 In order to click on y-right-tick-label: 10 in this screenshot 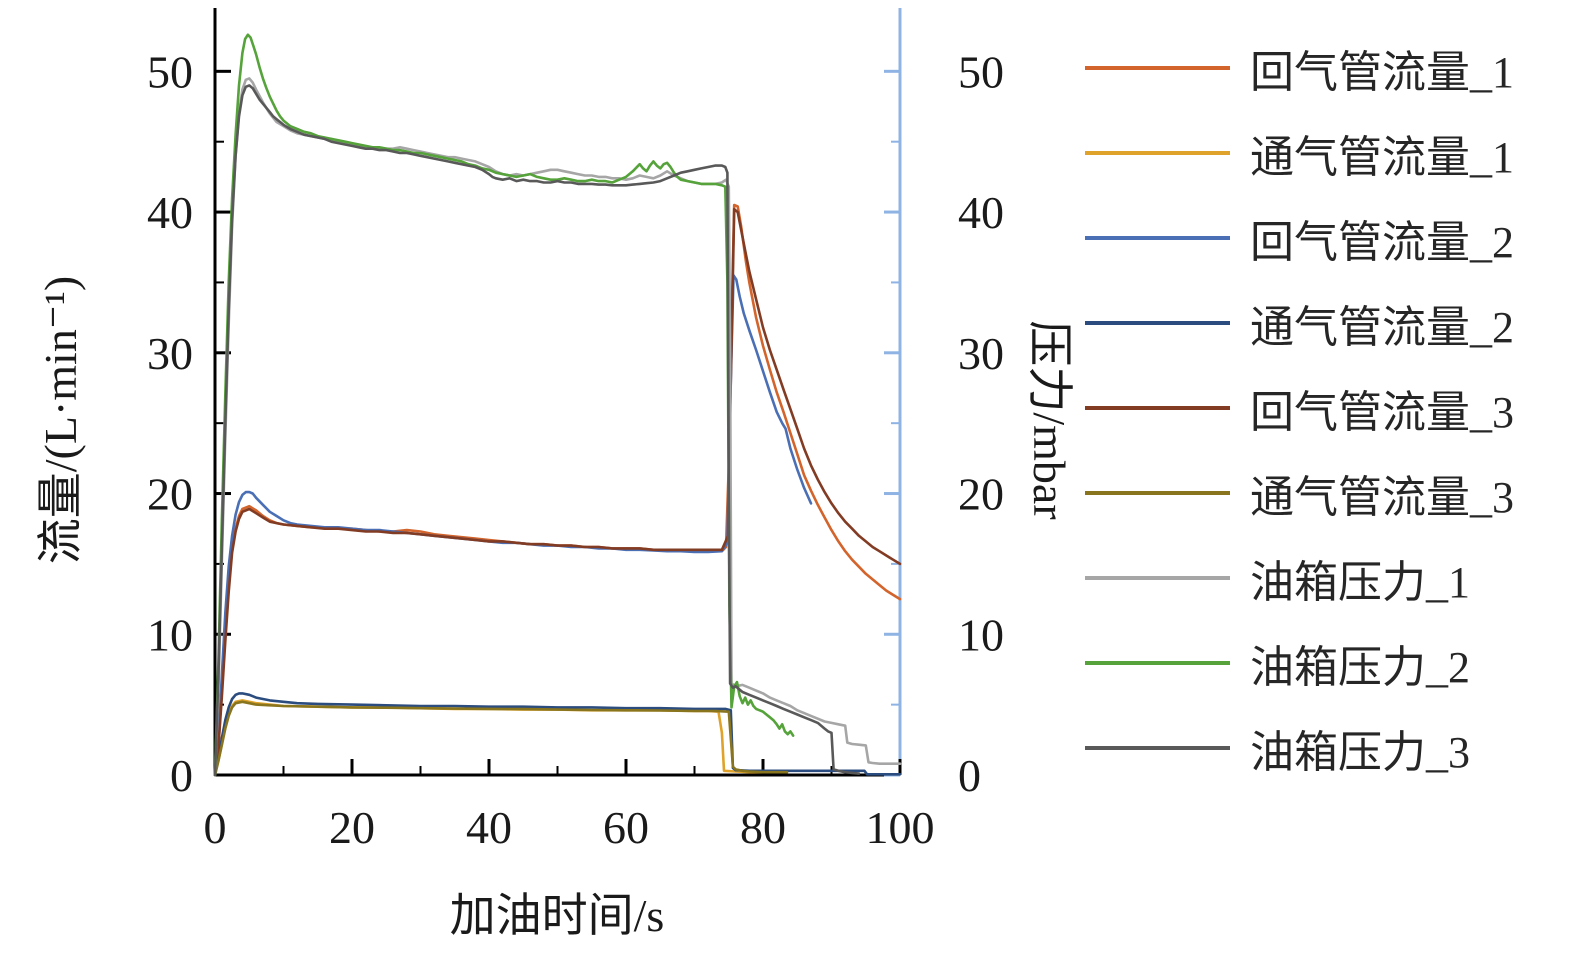, I will do `click(981, 634)`.